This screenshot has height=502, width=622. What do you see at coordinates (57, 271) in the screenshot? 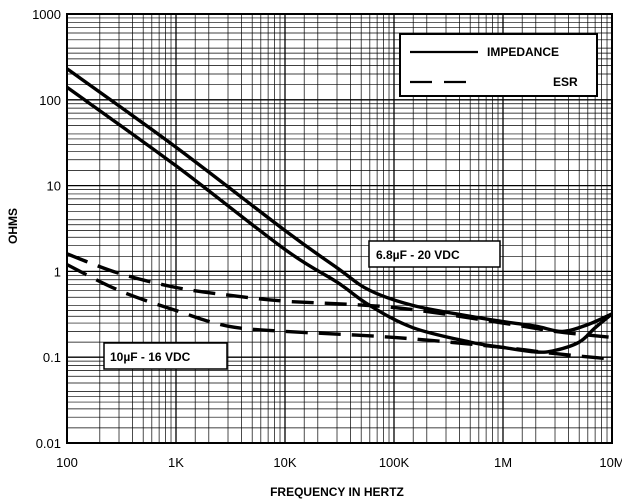
I see `y-tick-label: 1` at bounding box center [57, 271].